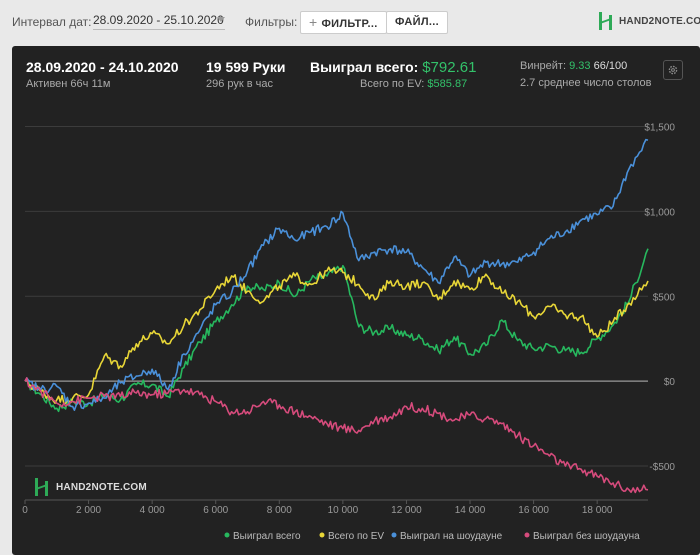 The image size is (700, 555). I want to click on legend-label-4: Выиграл без шоудауна, so click(586, 536).